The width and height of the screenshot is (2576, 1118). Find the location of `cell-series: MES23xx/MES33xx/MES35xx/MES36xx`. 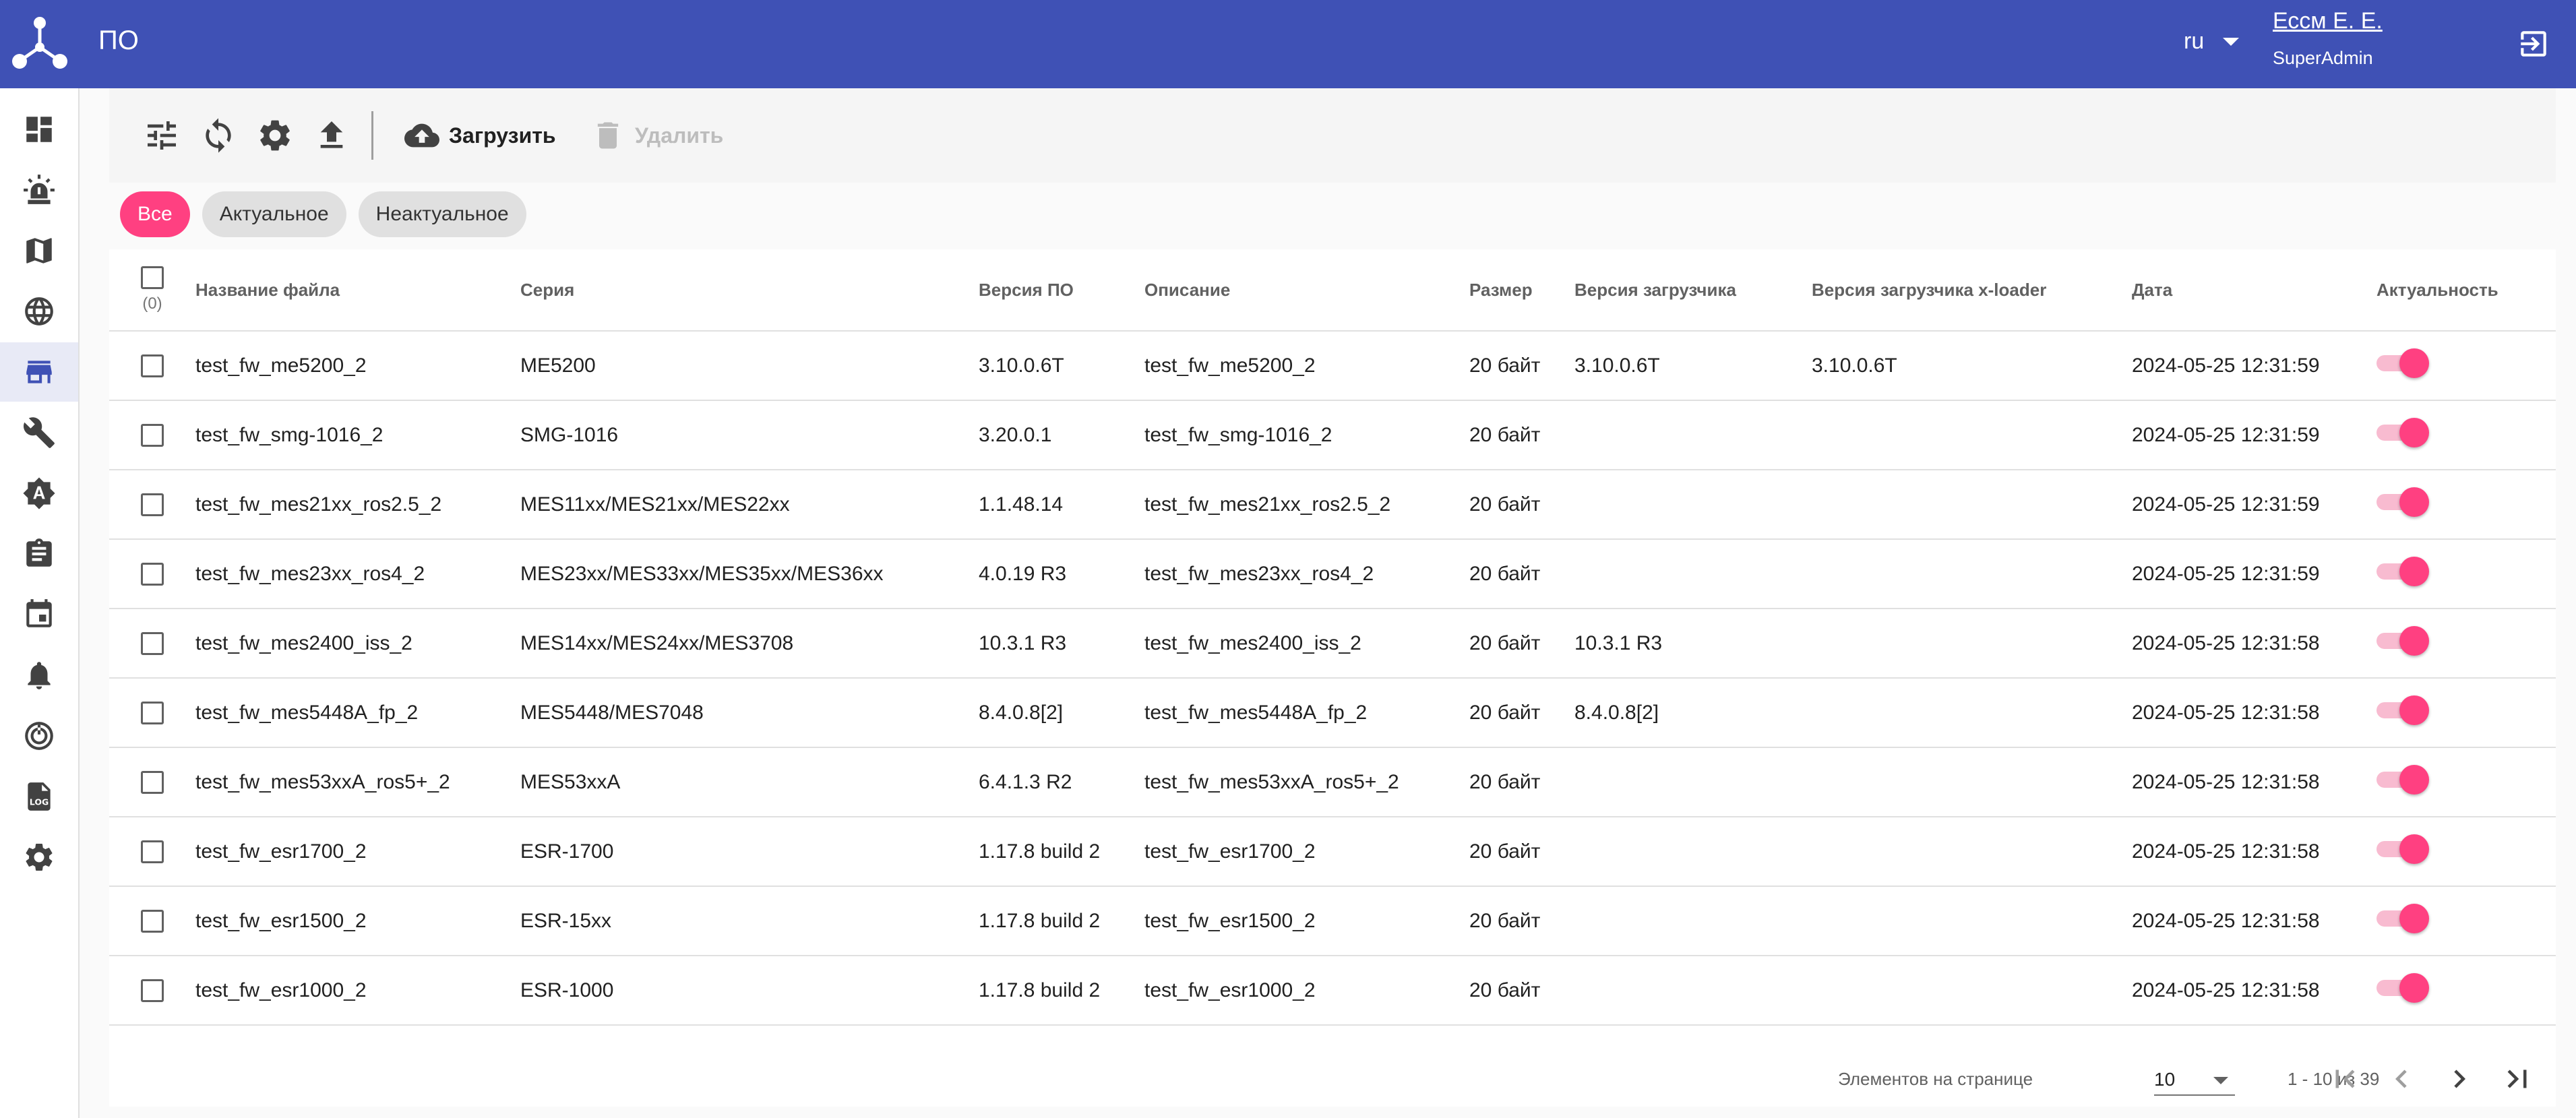

cell-series: MES23xx/MES33xx/MES35xx/MES36xx is located at coordinates (749, 574).